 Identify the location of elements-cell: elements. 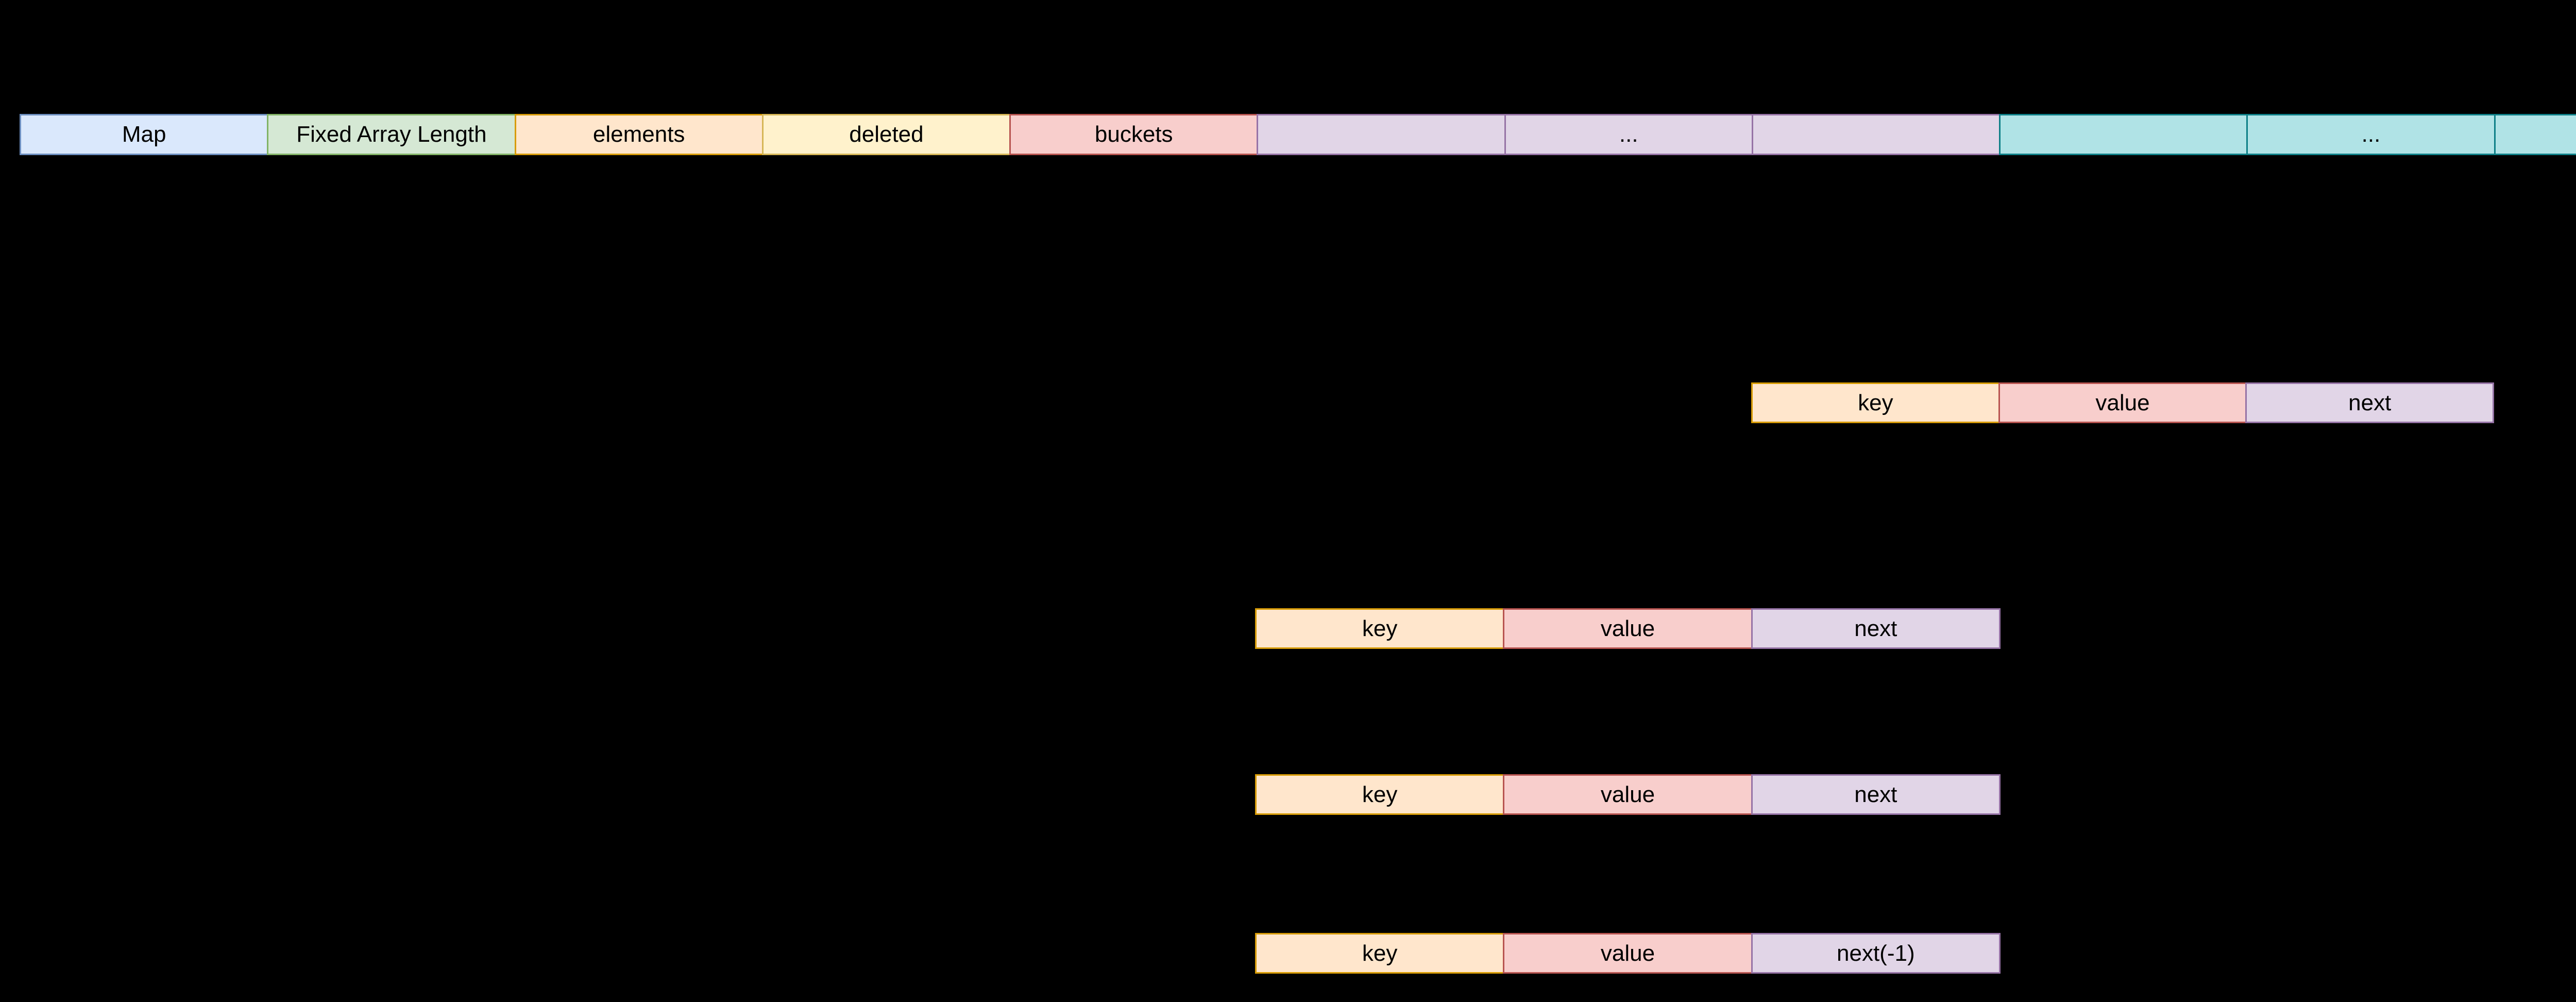
(639, 134).